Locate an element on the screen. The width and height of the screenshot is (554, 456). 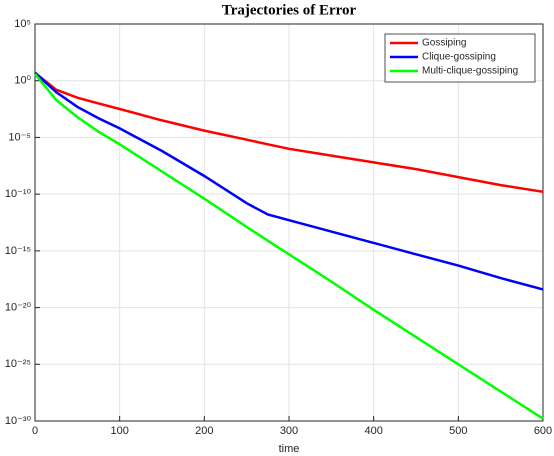
y-tick-label: 10⁻²⁵ is located at coordinates (18, 364).